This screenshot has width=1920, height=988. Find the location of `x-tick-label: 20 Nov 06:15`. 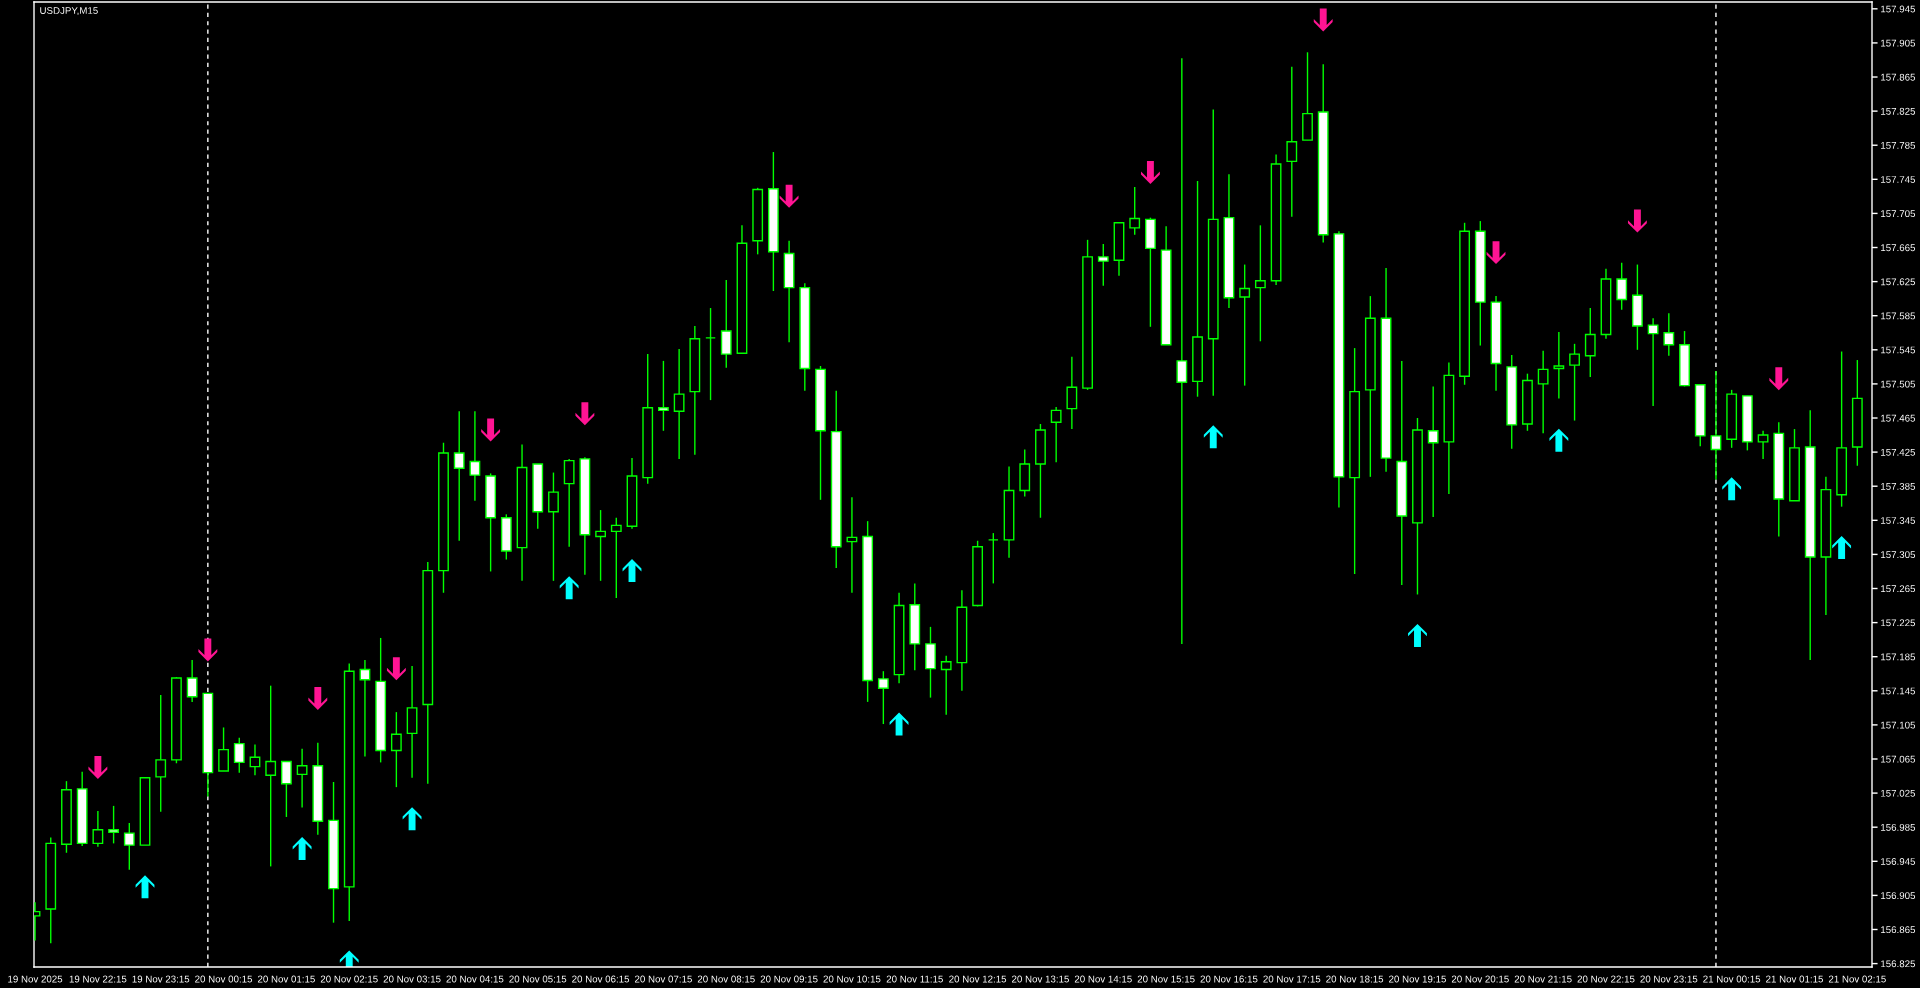

x-tick-label: 20 Nov 06:15 is located at coordinates (601, 979).